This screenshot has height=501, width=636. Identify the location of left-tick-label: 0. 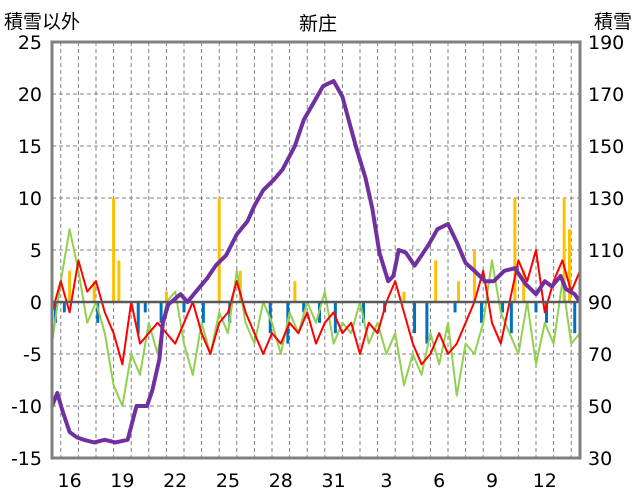
(36, 303).